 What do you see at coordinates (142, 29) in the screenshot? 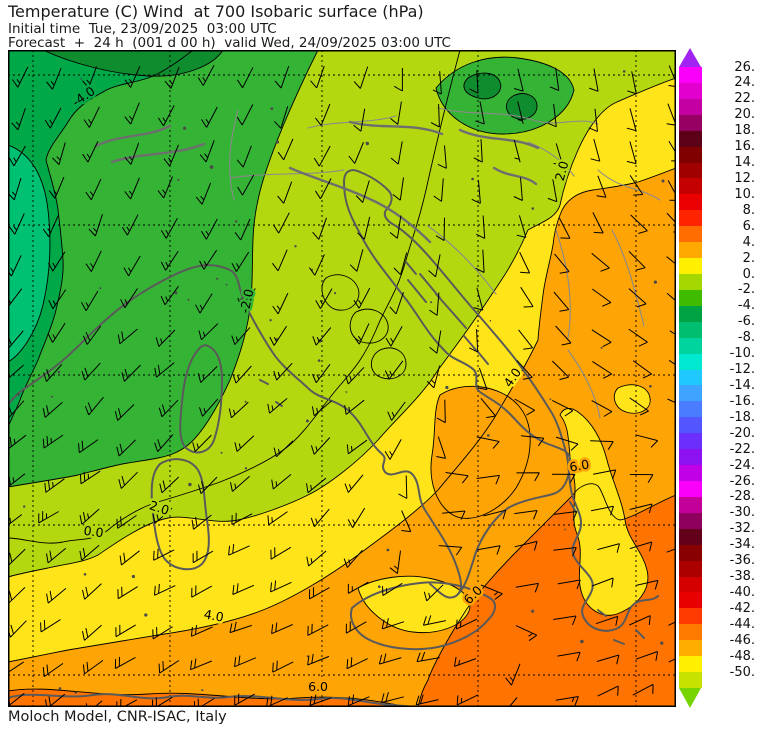
I see `initial-time-label: Initial time Tue, 23/09/2025 03:00 UTC` at bounding box center [142, 29].